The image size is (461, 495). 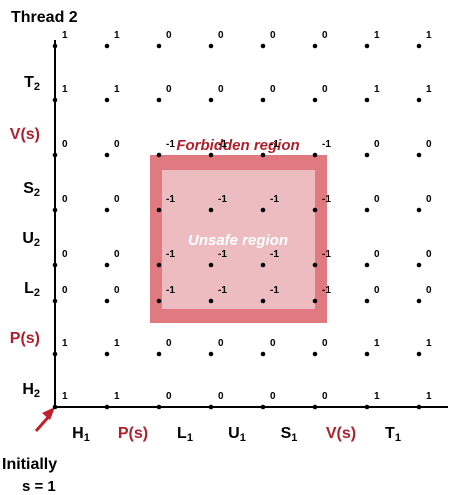 What do you see at coordinates (30, 464) in the screenshot?
I see `initially-label: Initially` at bounding box center [30, 464].